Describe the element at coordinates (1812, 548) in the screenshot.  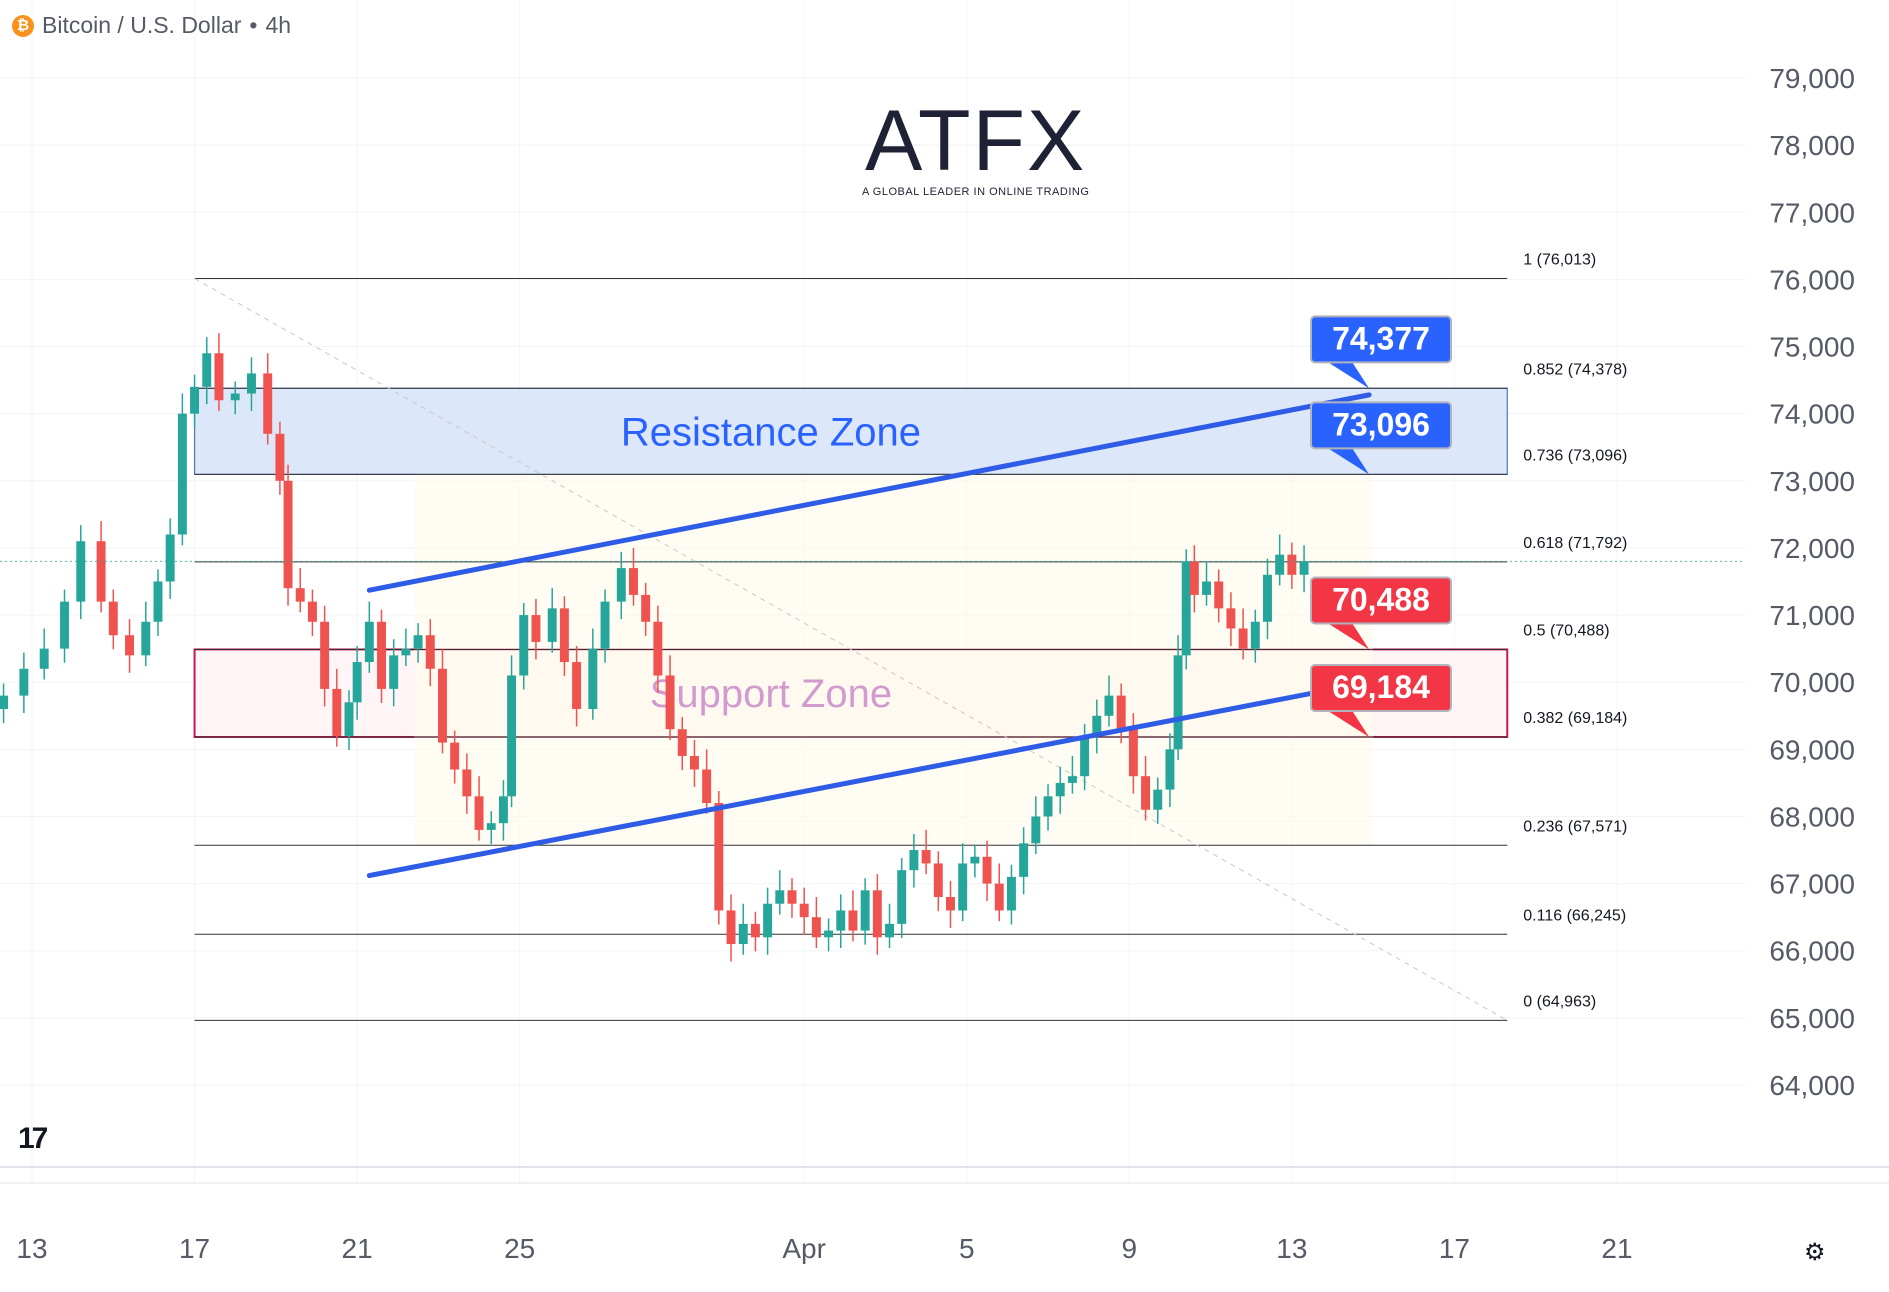
I see `y-tick-label: 72,000` at that location.